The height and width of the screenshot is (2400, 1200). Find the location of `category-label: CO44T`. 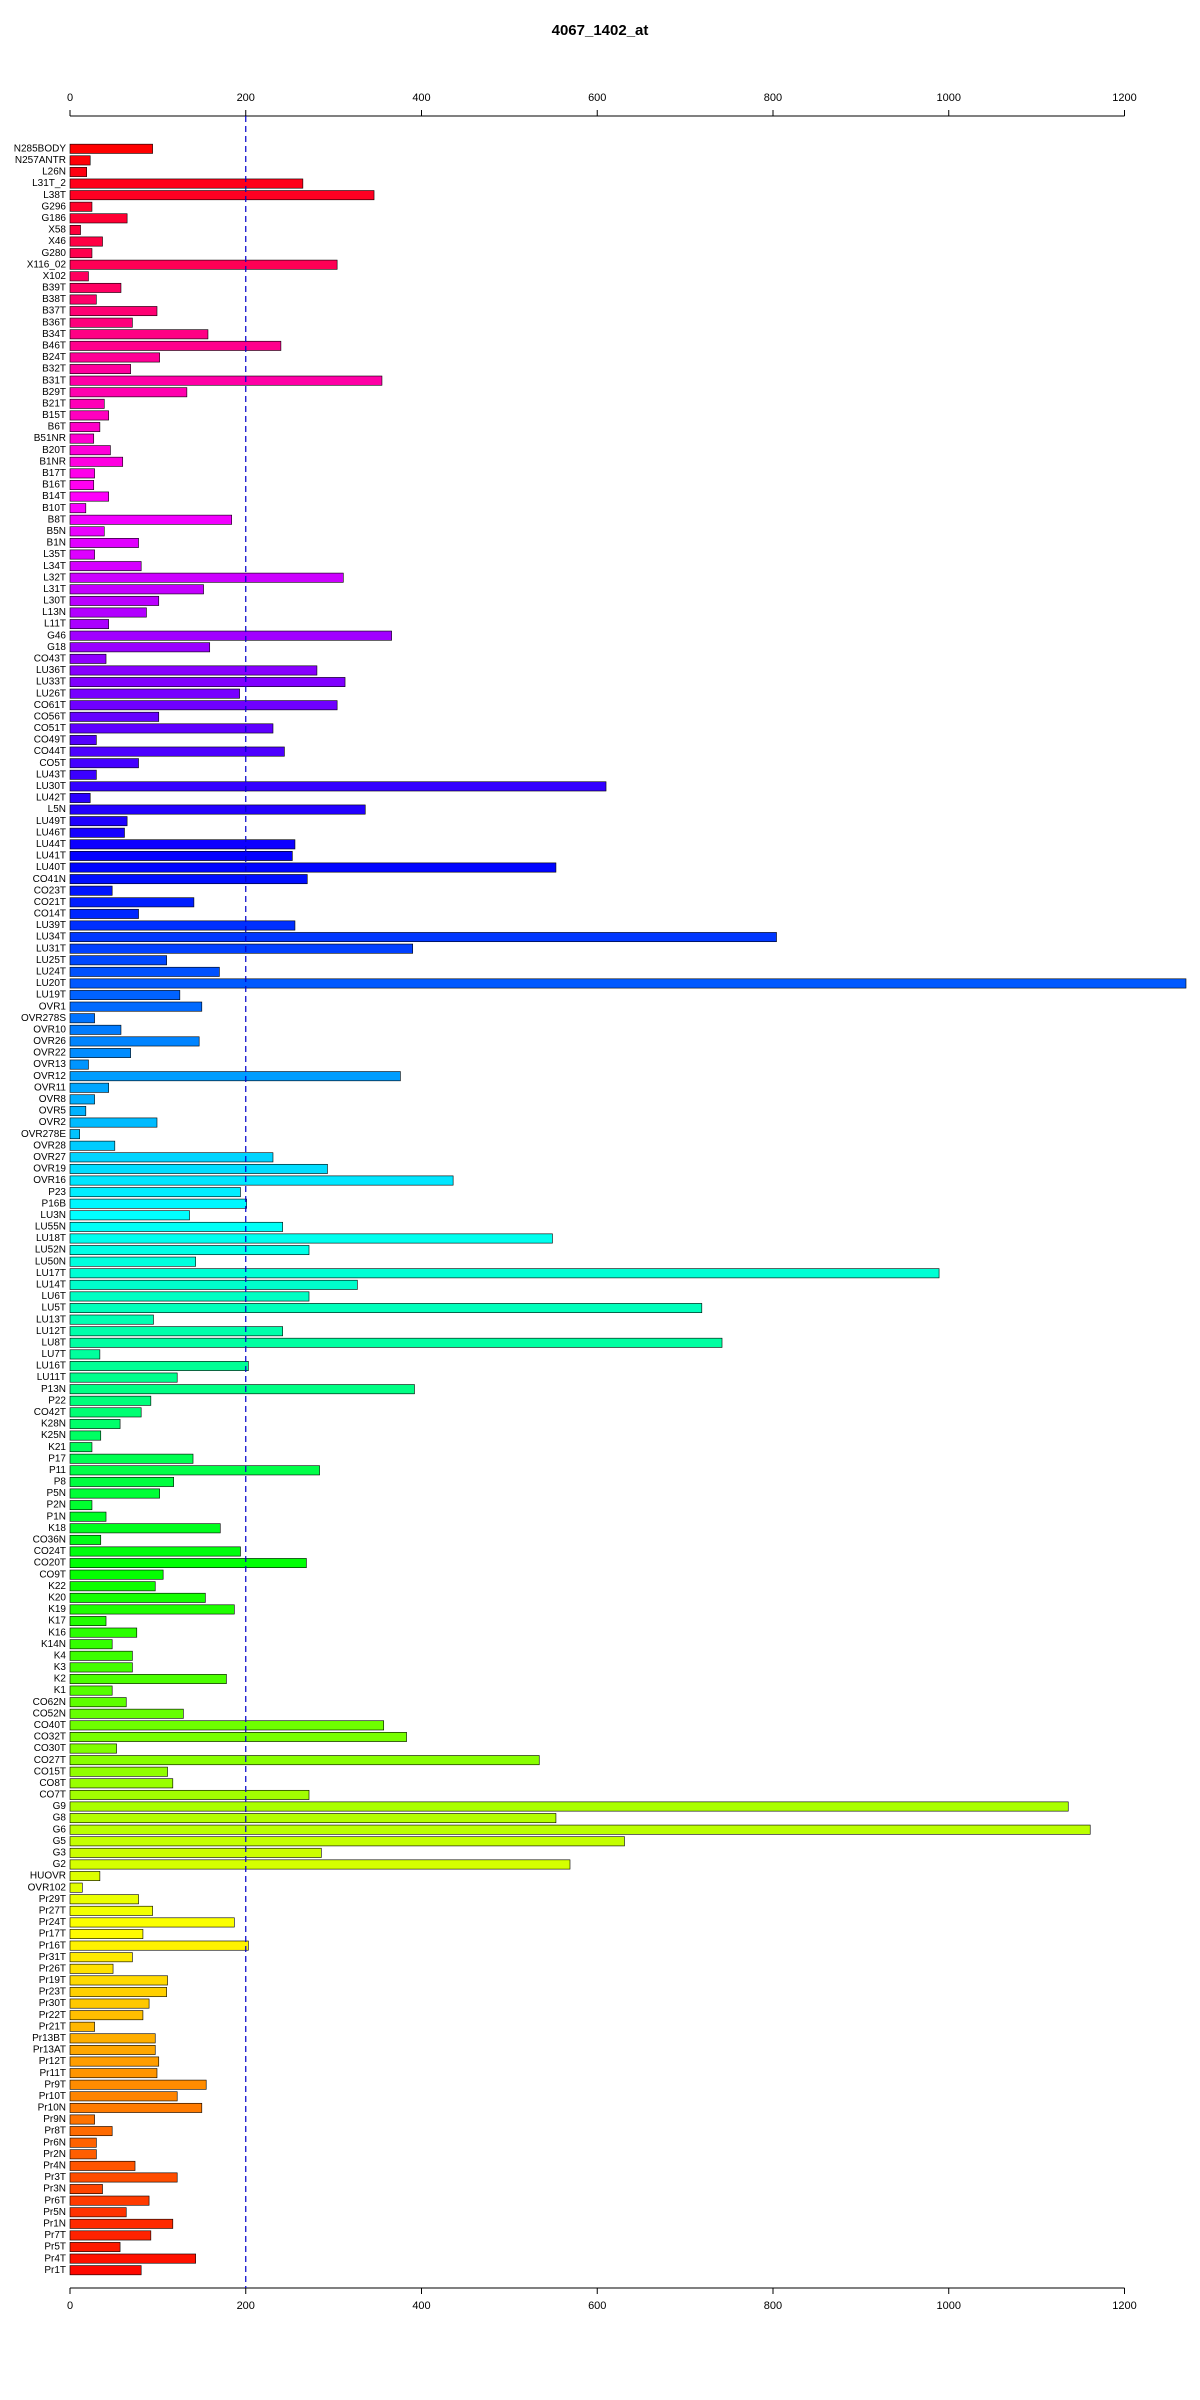

category-label: CO44T is located at coordinates (50, 751).